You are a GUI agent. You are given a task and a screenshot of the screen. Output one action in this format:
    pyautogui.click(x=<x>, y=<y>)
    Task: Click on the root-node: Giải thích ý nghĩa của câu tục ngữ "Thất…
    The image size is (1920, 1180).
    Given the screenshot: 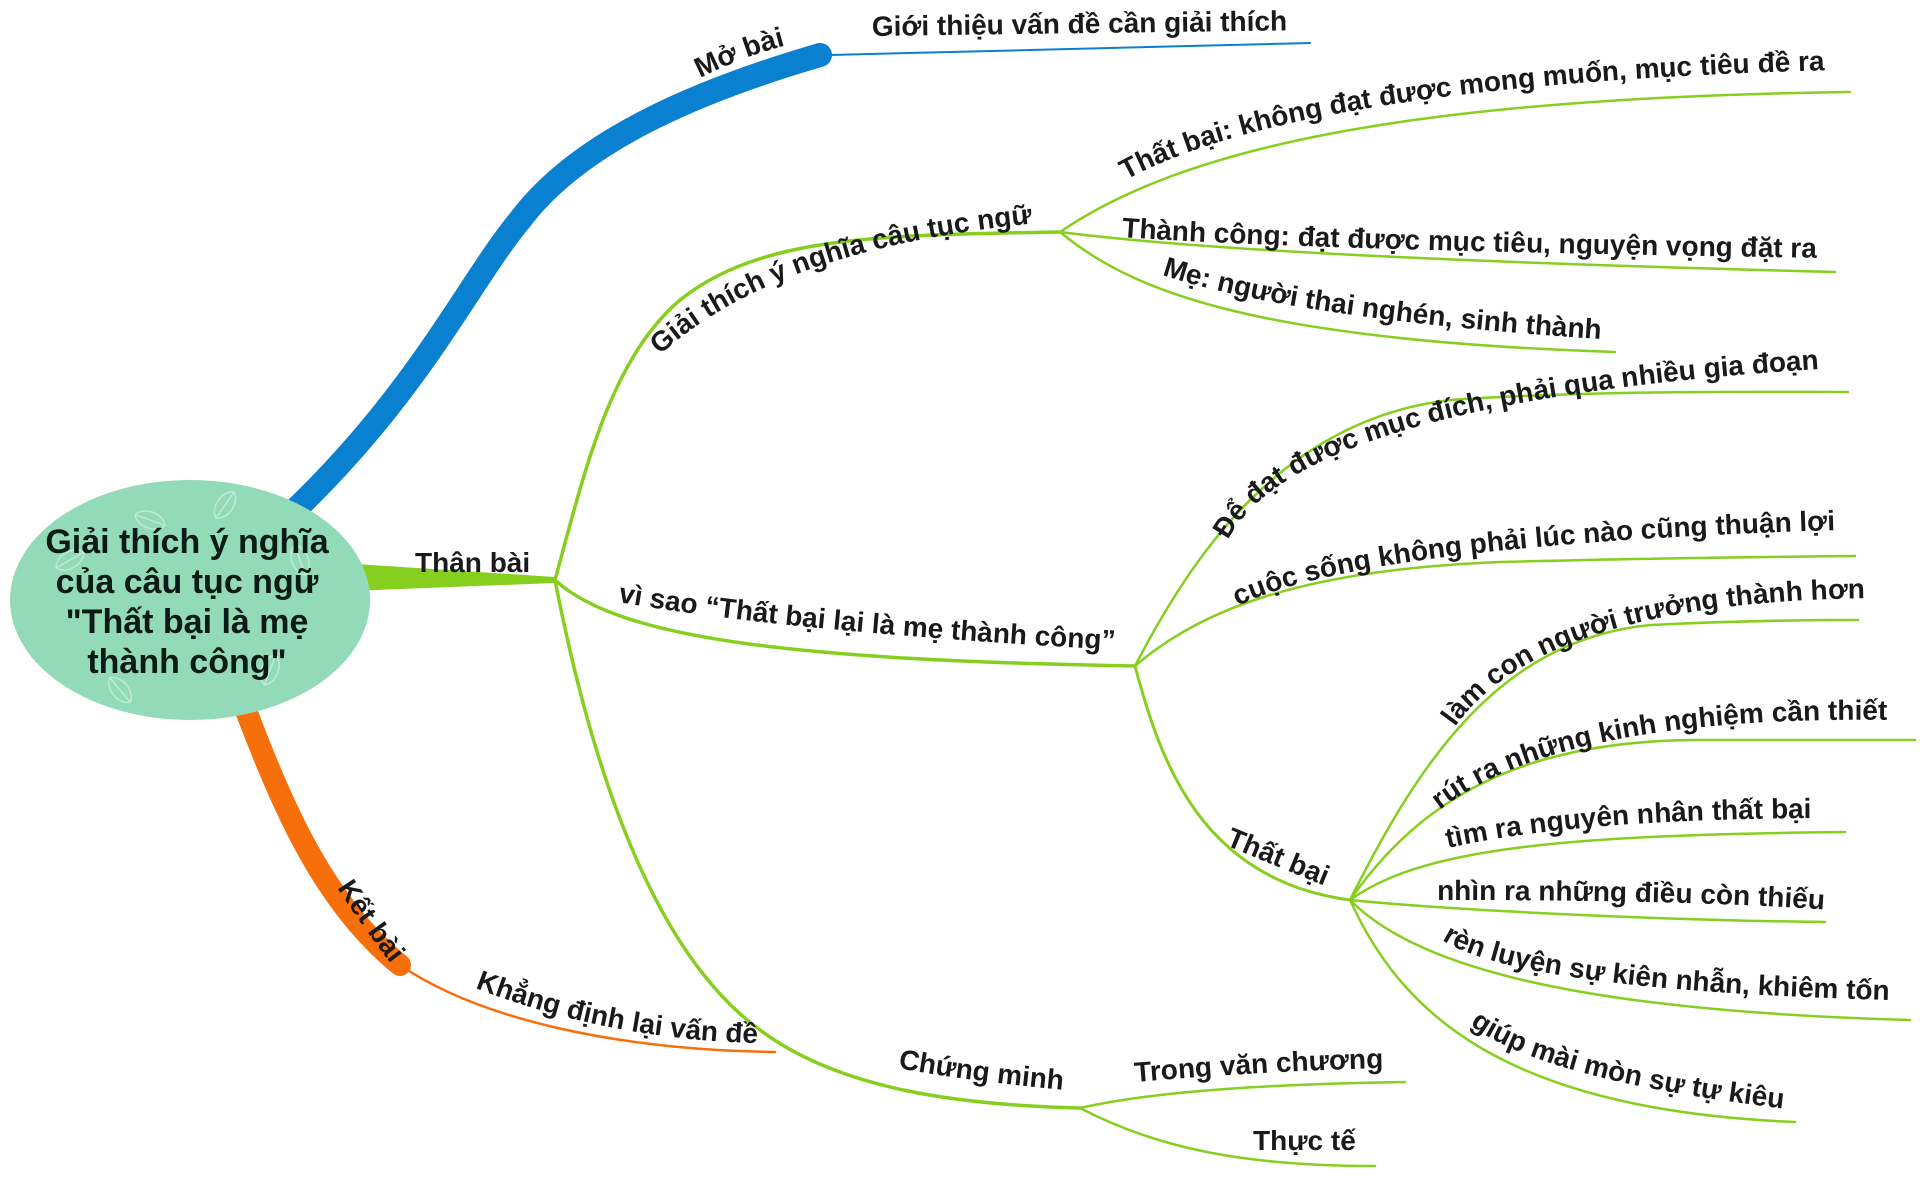 What is the action you would take?
    pyautogui.click(x=190, y=600)
    